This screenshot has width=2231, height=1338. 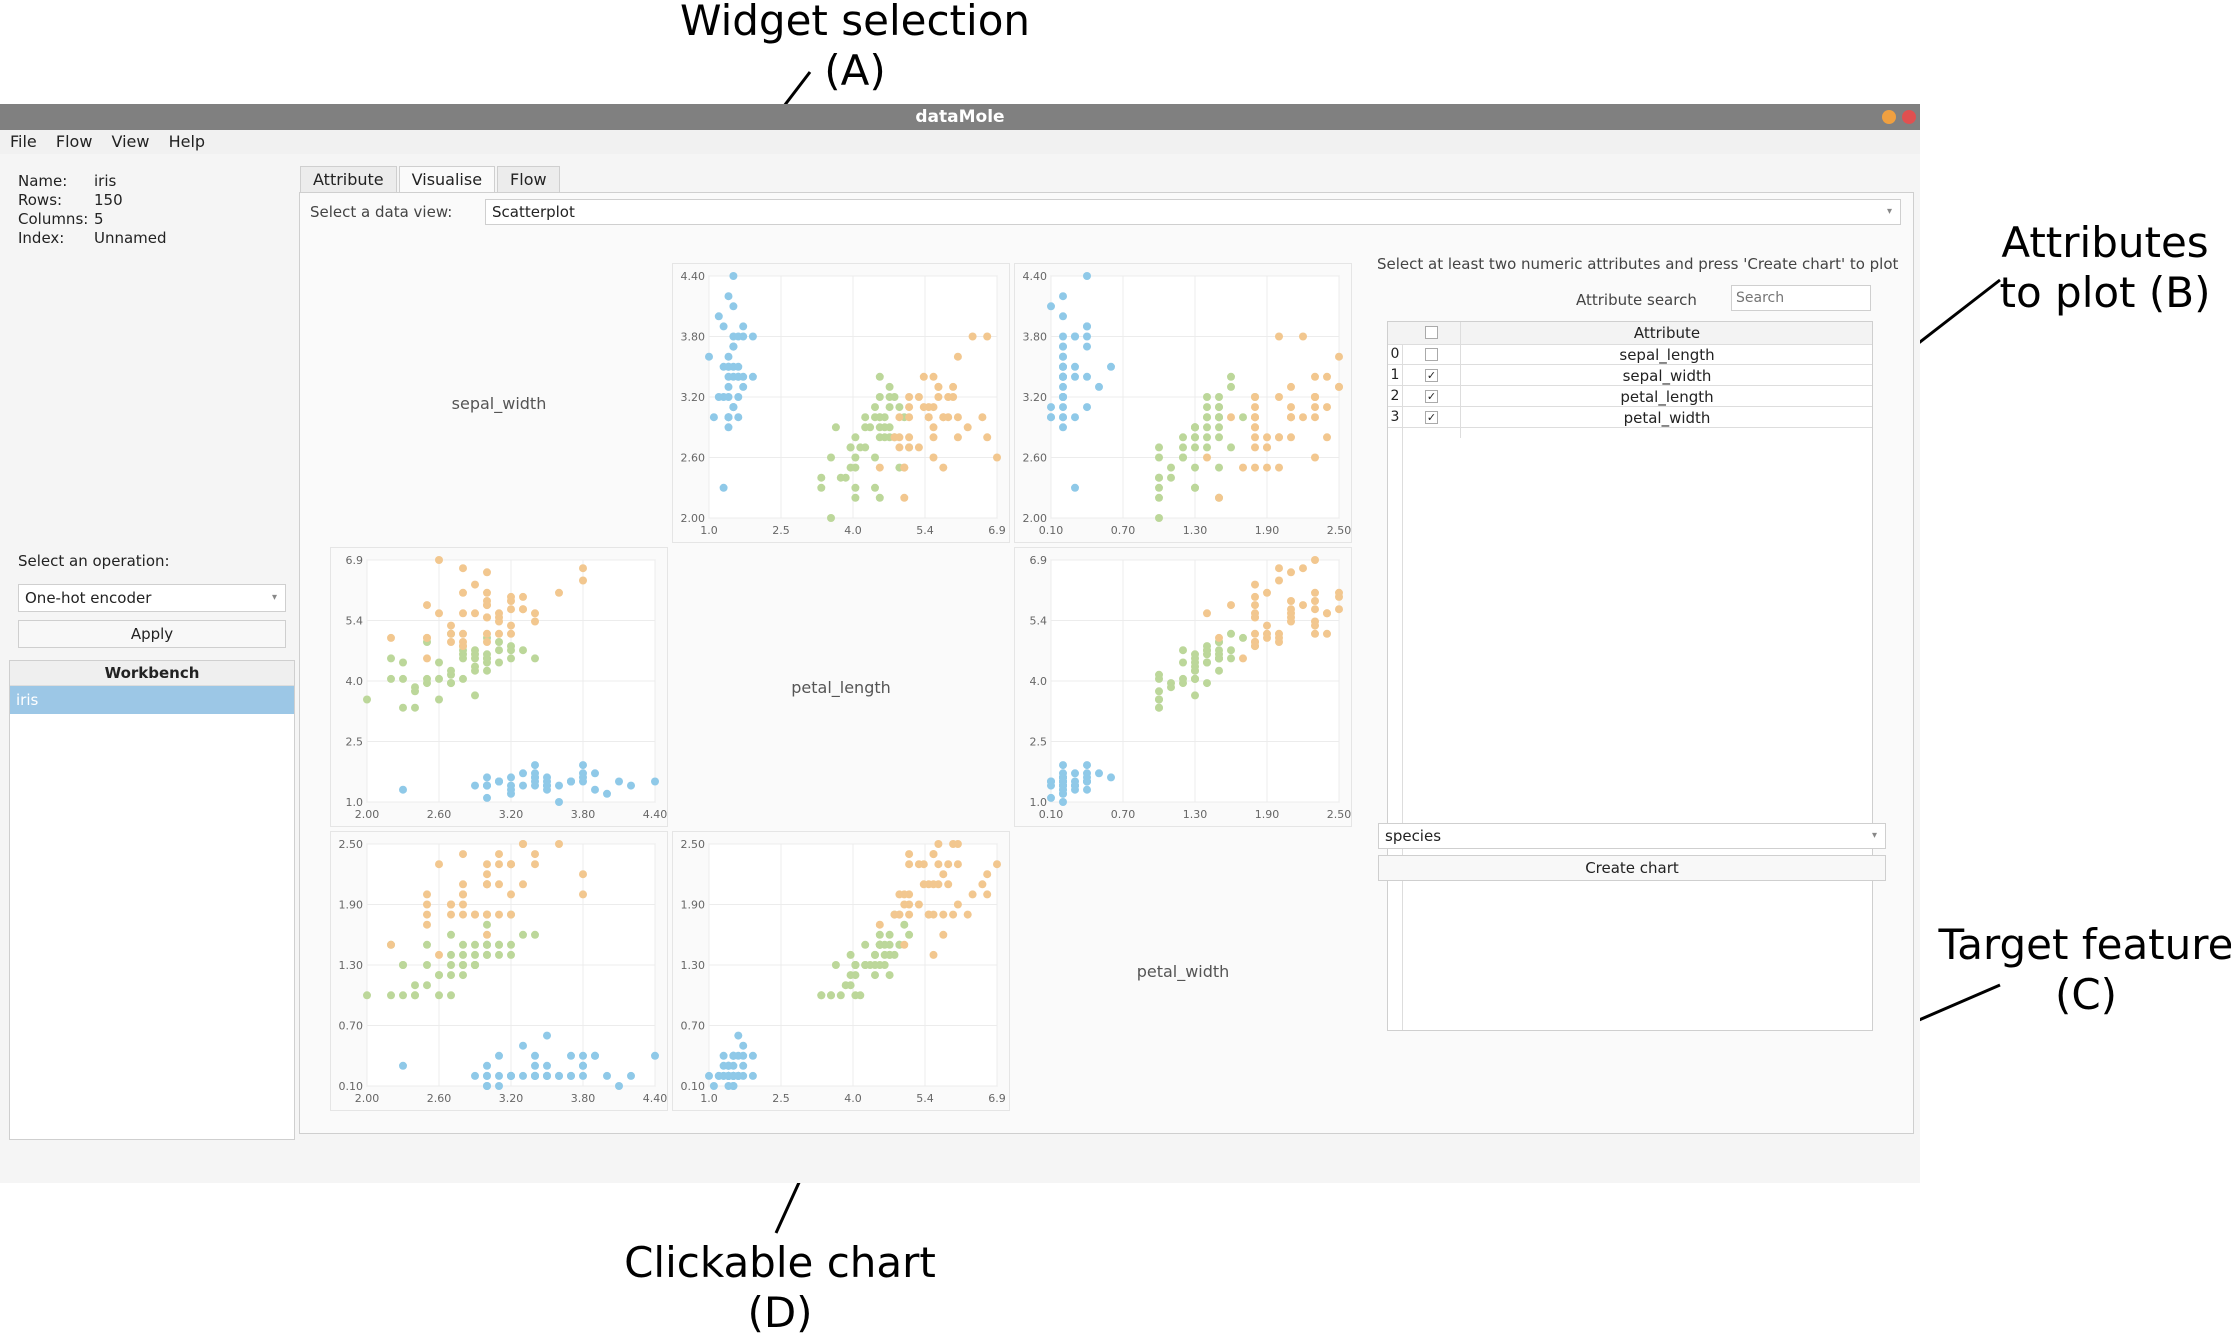 I want to click on scatter-plot: 0.10 0.70 1.30 1.90 2.50 2.00 2.60 3.20 3.80 4.40, so click(x=1183, y=403).